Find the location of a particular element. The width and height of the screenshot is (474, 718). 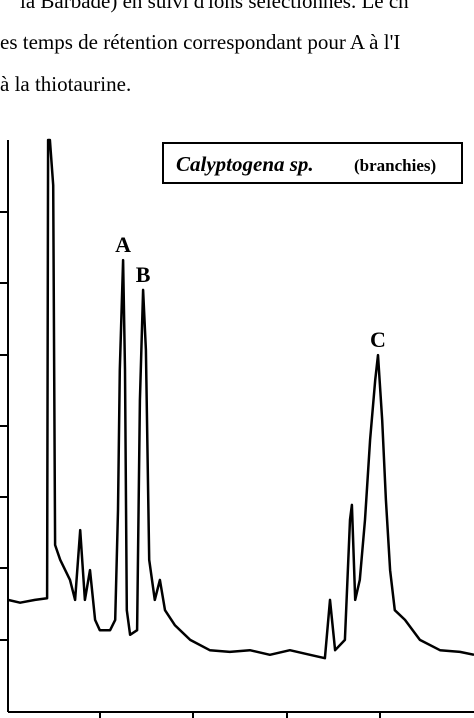

peak-label: A is located at coordinates (123, 244).